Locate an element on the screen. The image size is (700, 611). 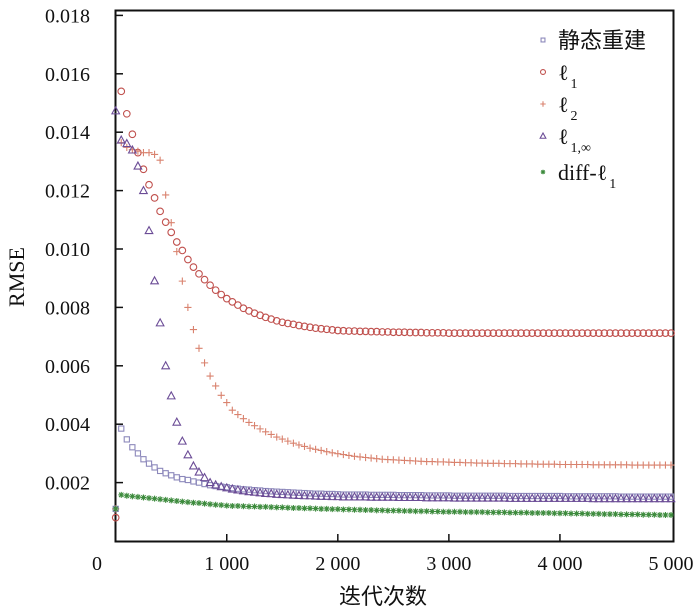
y-tick-label: 0.016 is located at coordinates (67, 75).